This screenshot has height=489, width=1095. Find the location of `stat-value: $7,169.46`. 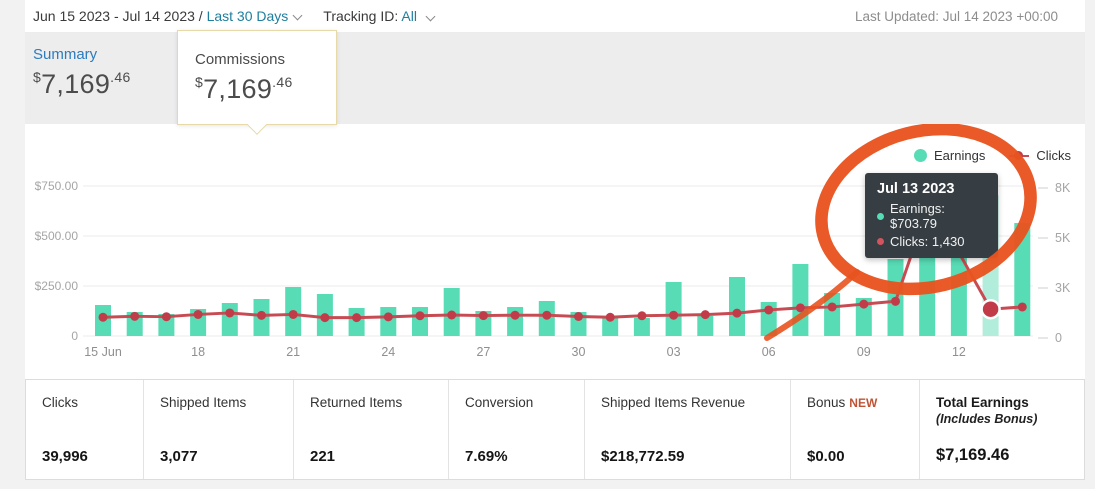

stat-value: $7,169.46 is located at coordinates (973, 455).